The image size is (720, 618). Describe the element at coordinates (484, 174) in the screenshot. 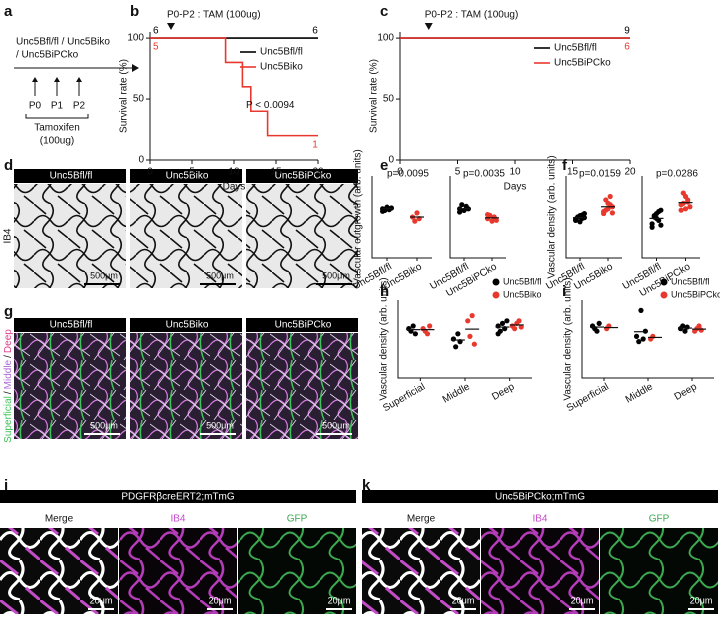

I see `p-value: p=0.0035` at that location.